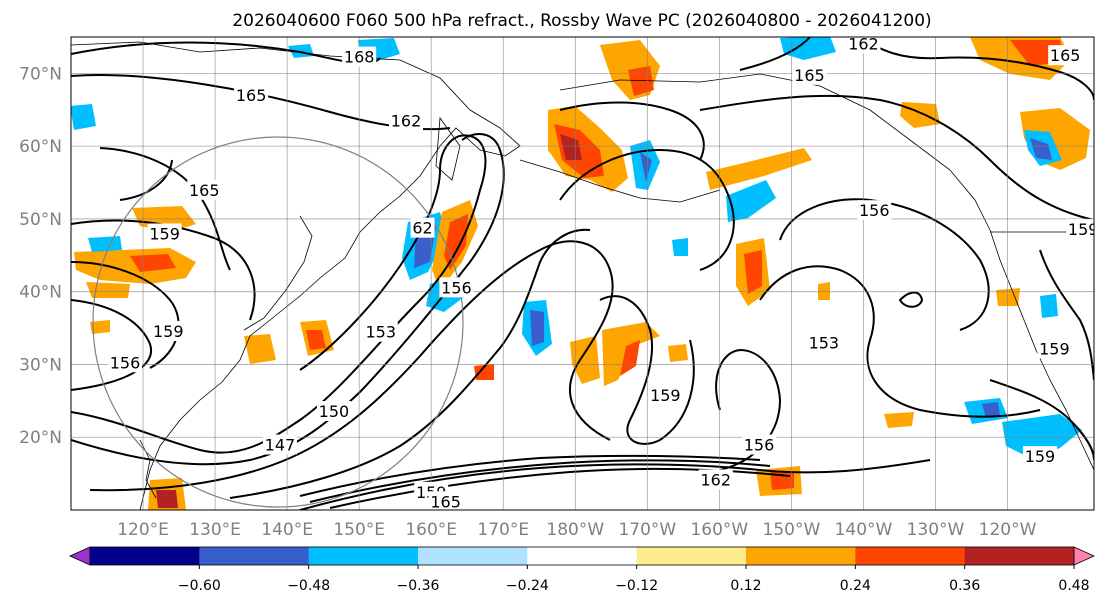 The width and height of the screenshot is (1105, 604). I want to click on colorbar-tick-label: 0.36, so click(964, 586).